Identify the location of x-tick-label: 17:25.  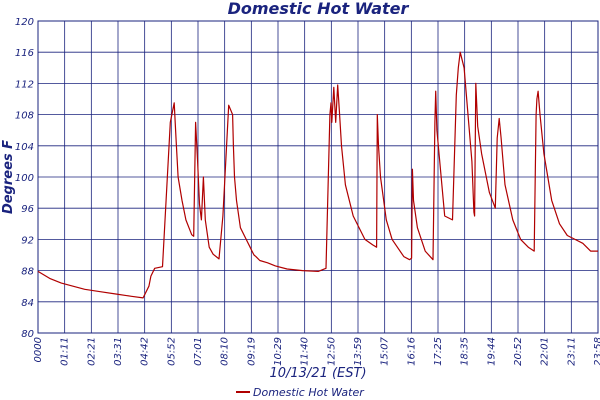
(438, 351).